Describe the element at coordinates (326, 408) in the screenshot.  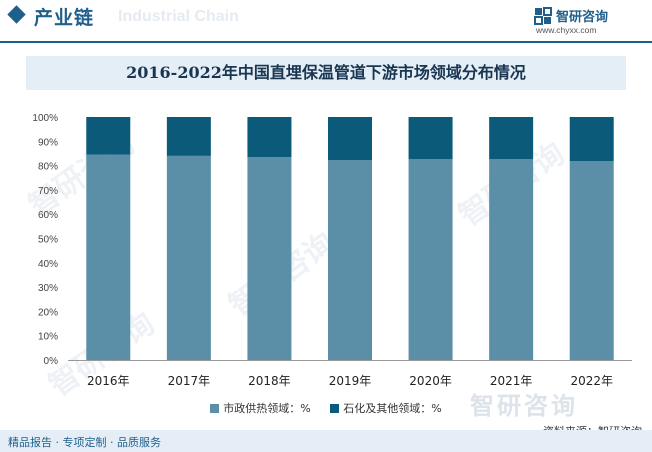
I see `legend: 市政供热领域：% 石化及其他领域：%` at that location.